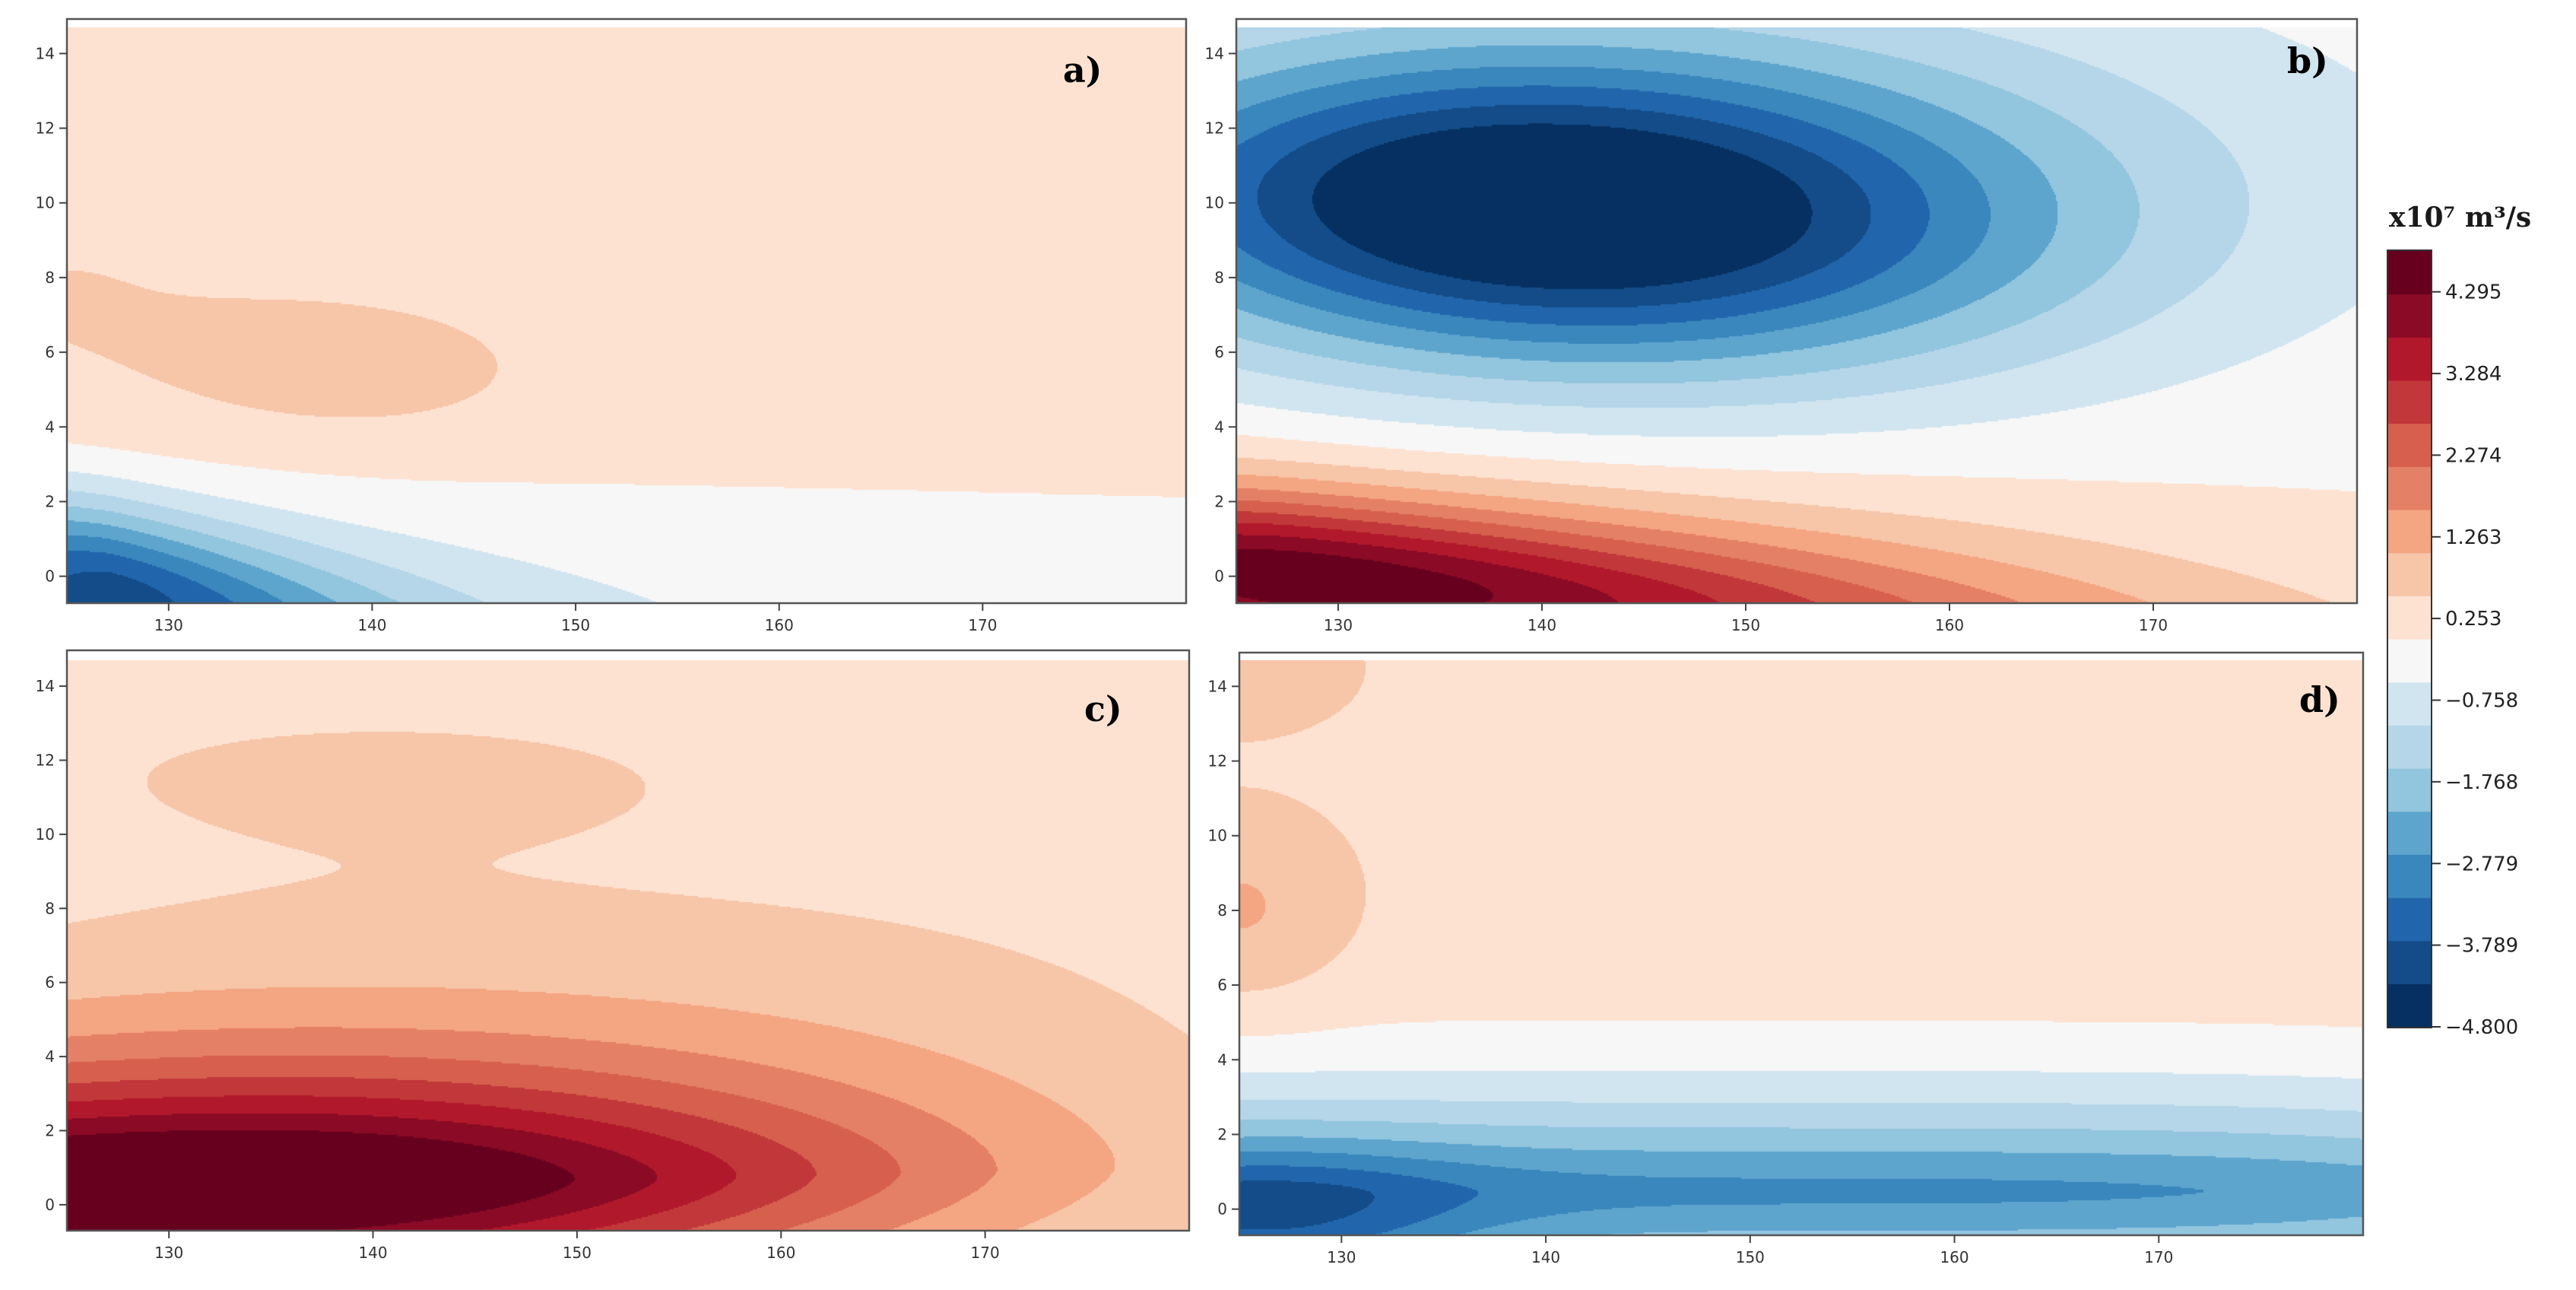 The height and width of the screenshot is (1290, 2576). I want to click on colorbar-tick-label: −4.800, so click(2482, 1027).